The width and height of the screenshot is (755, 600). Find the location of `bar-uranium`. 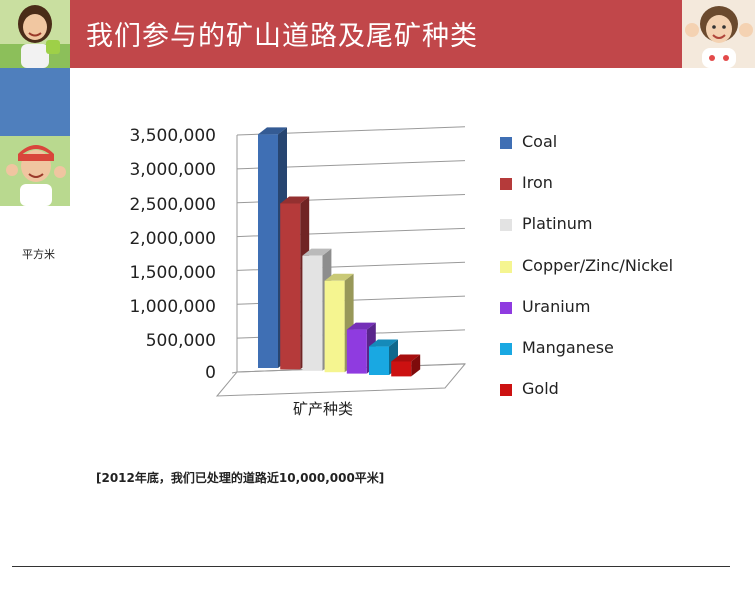

bar-uranium is located at coordinates (361, 348).